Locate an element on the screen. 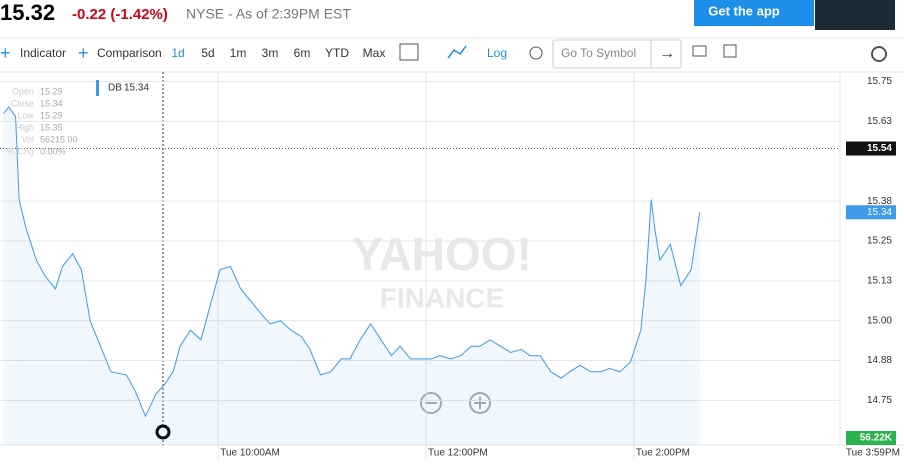 The width and height of the screenshot is (904, 475). crosshair-handle is located at coordinates (163, 432).